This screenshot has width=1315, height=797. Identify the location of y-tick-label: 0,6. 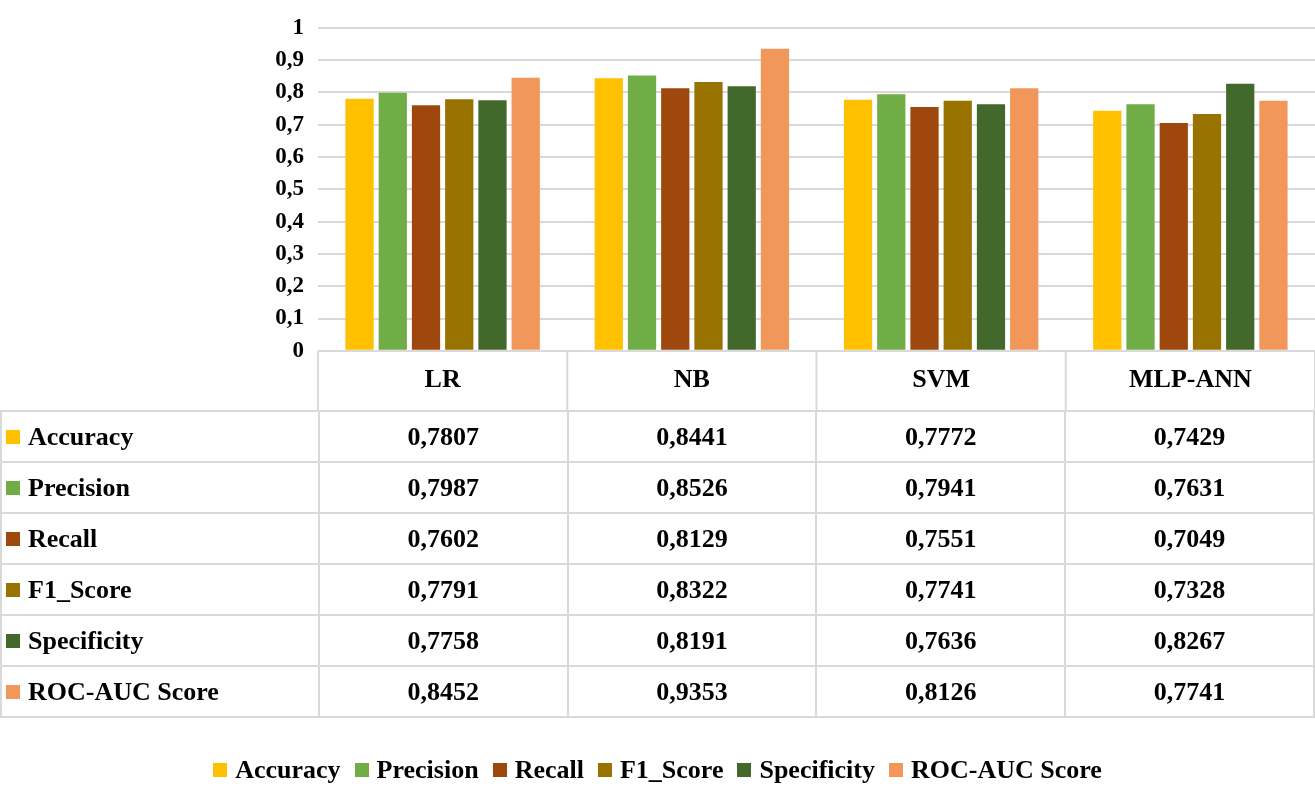
(289, 155).